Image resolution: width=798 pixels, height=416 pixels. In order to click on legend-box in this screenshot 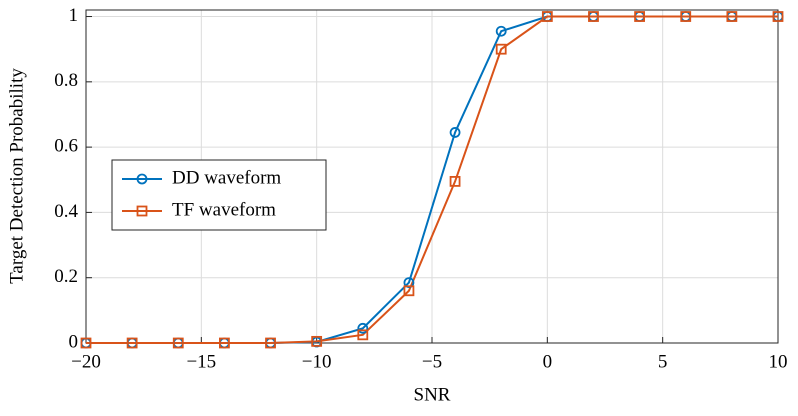, I will do `click(219, 195)`.